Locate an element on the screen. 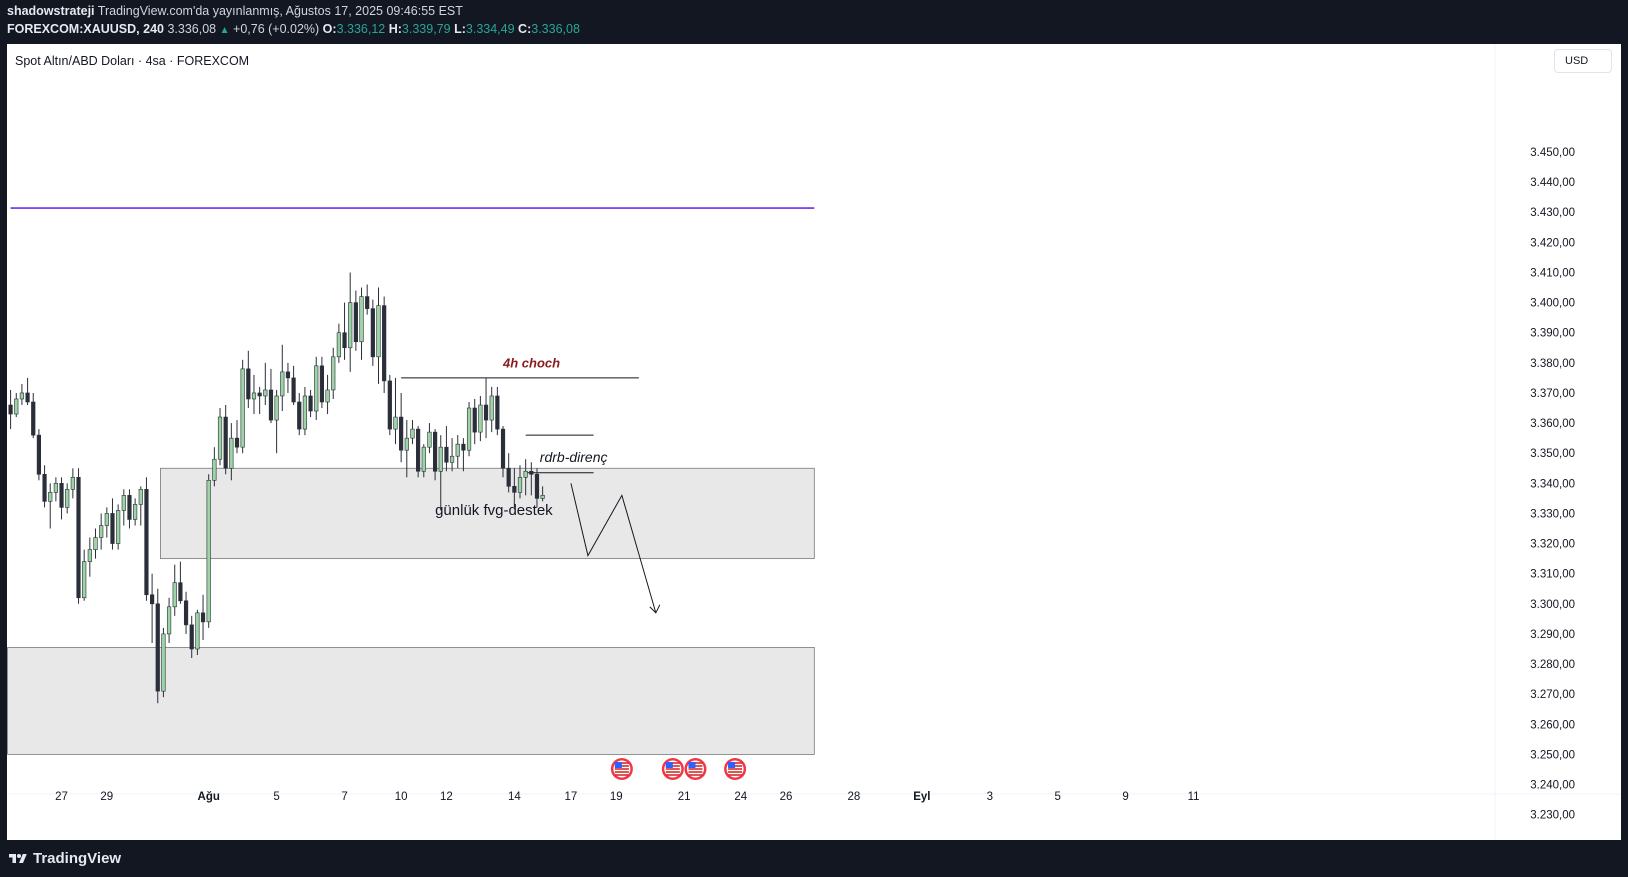 This screenshot has height=877, width=1628. low-label: L: is located at coordinates (460, 29).